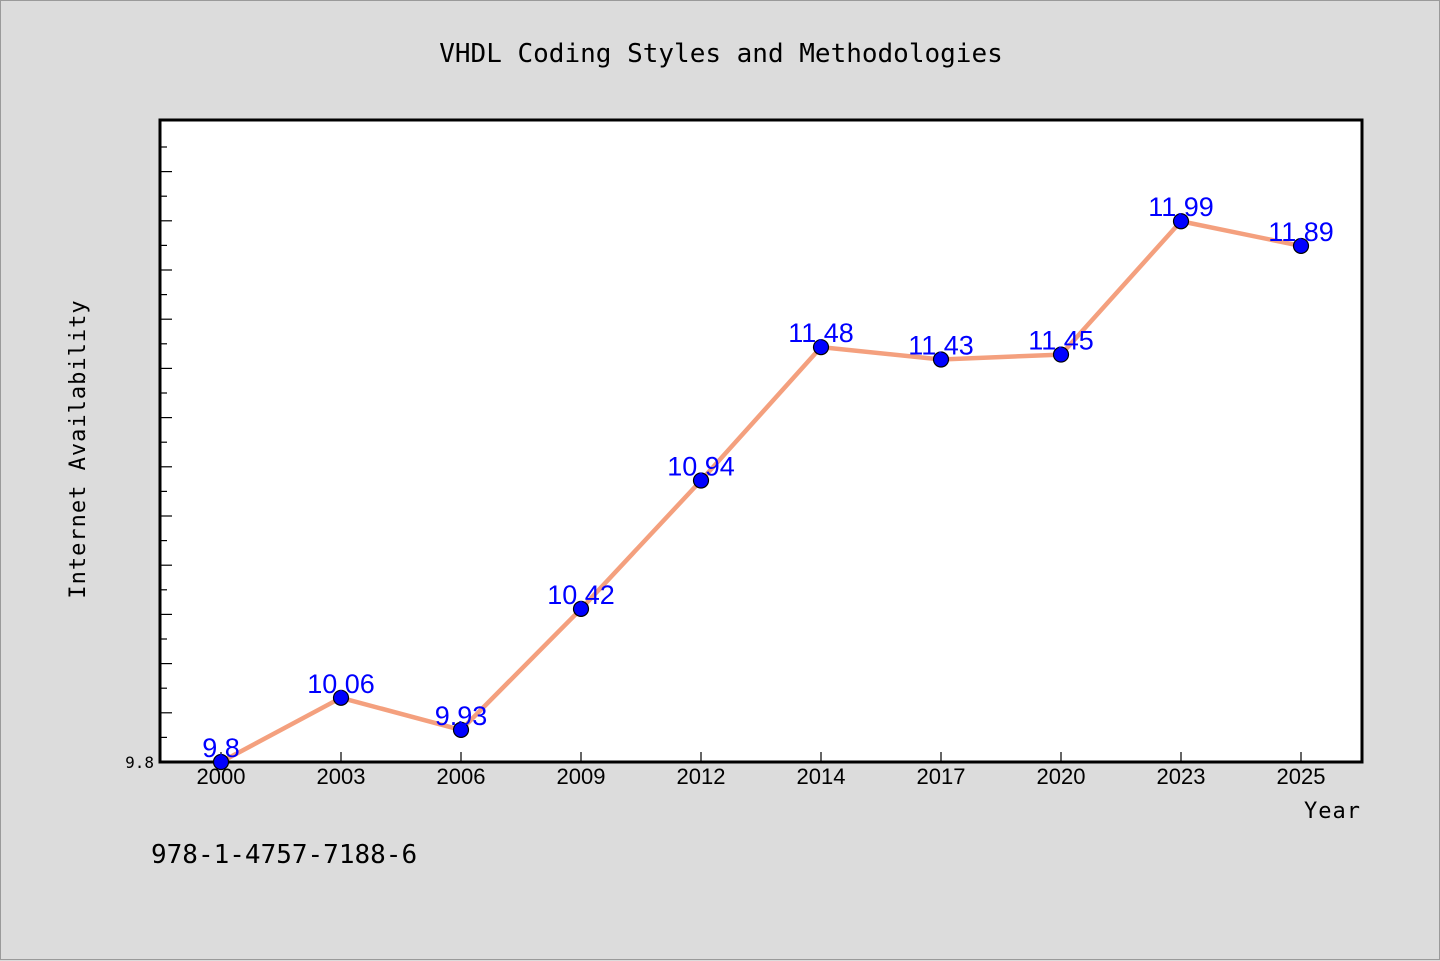 The image size is (1440, 961). I want to click on x-tick-label: 2020, so click(1061, 776).